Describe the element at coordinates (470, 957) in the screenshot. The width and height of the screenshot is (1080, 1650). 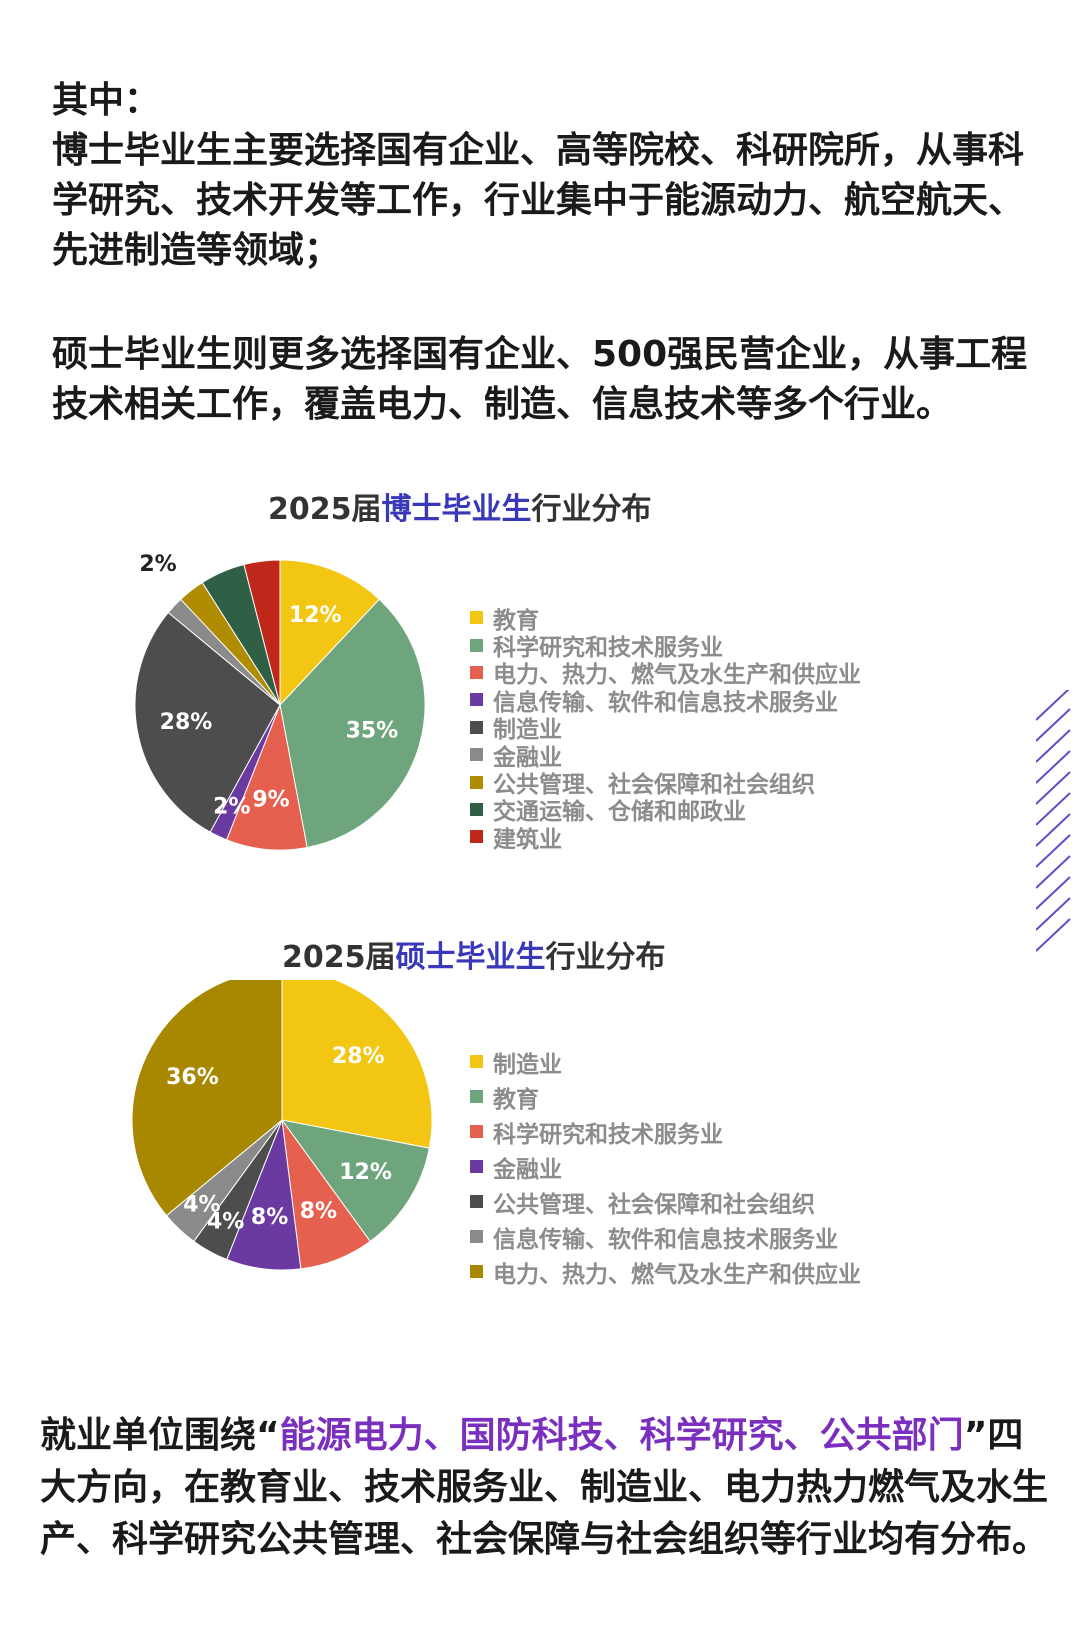
I see `master-title-highlight: 硕士毕业生` at that location.